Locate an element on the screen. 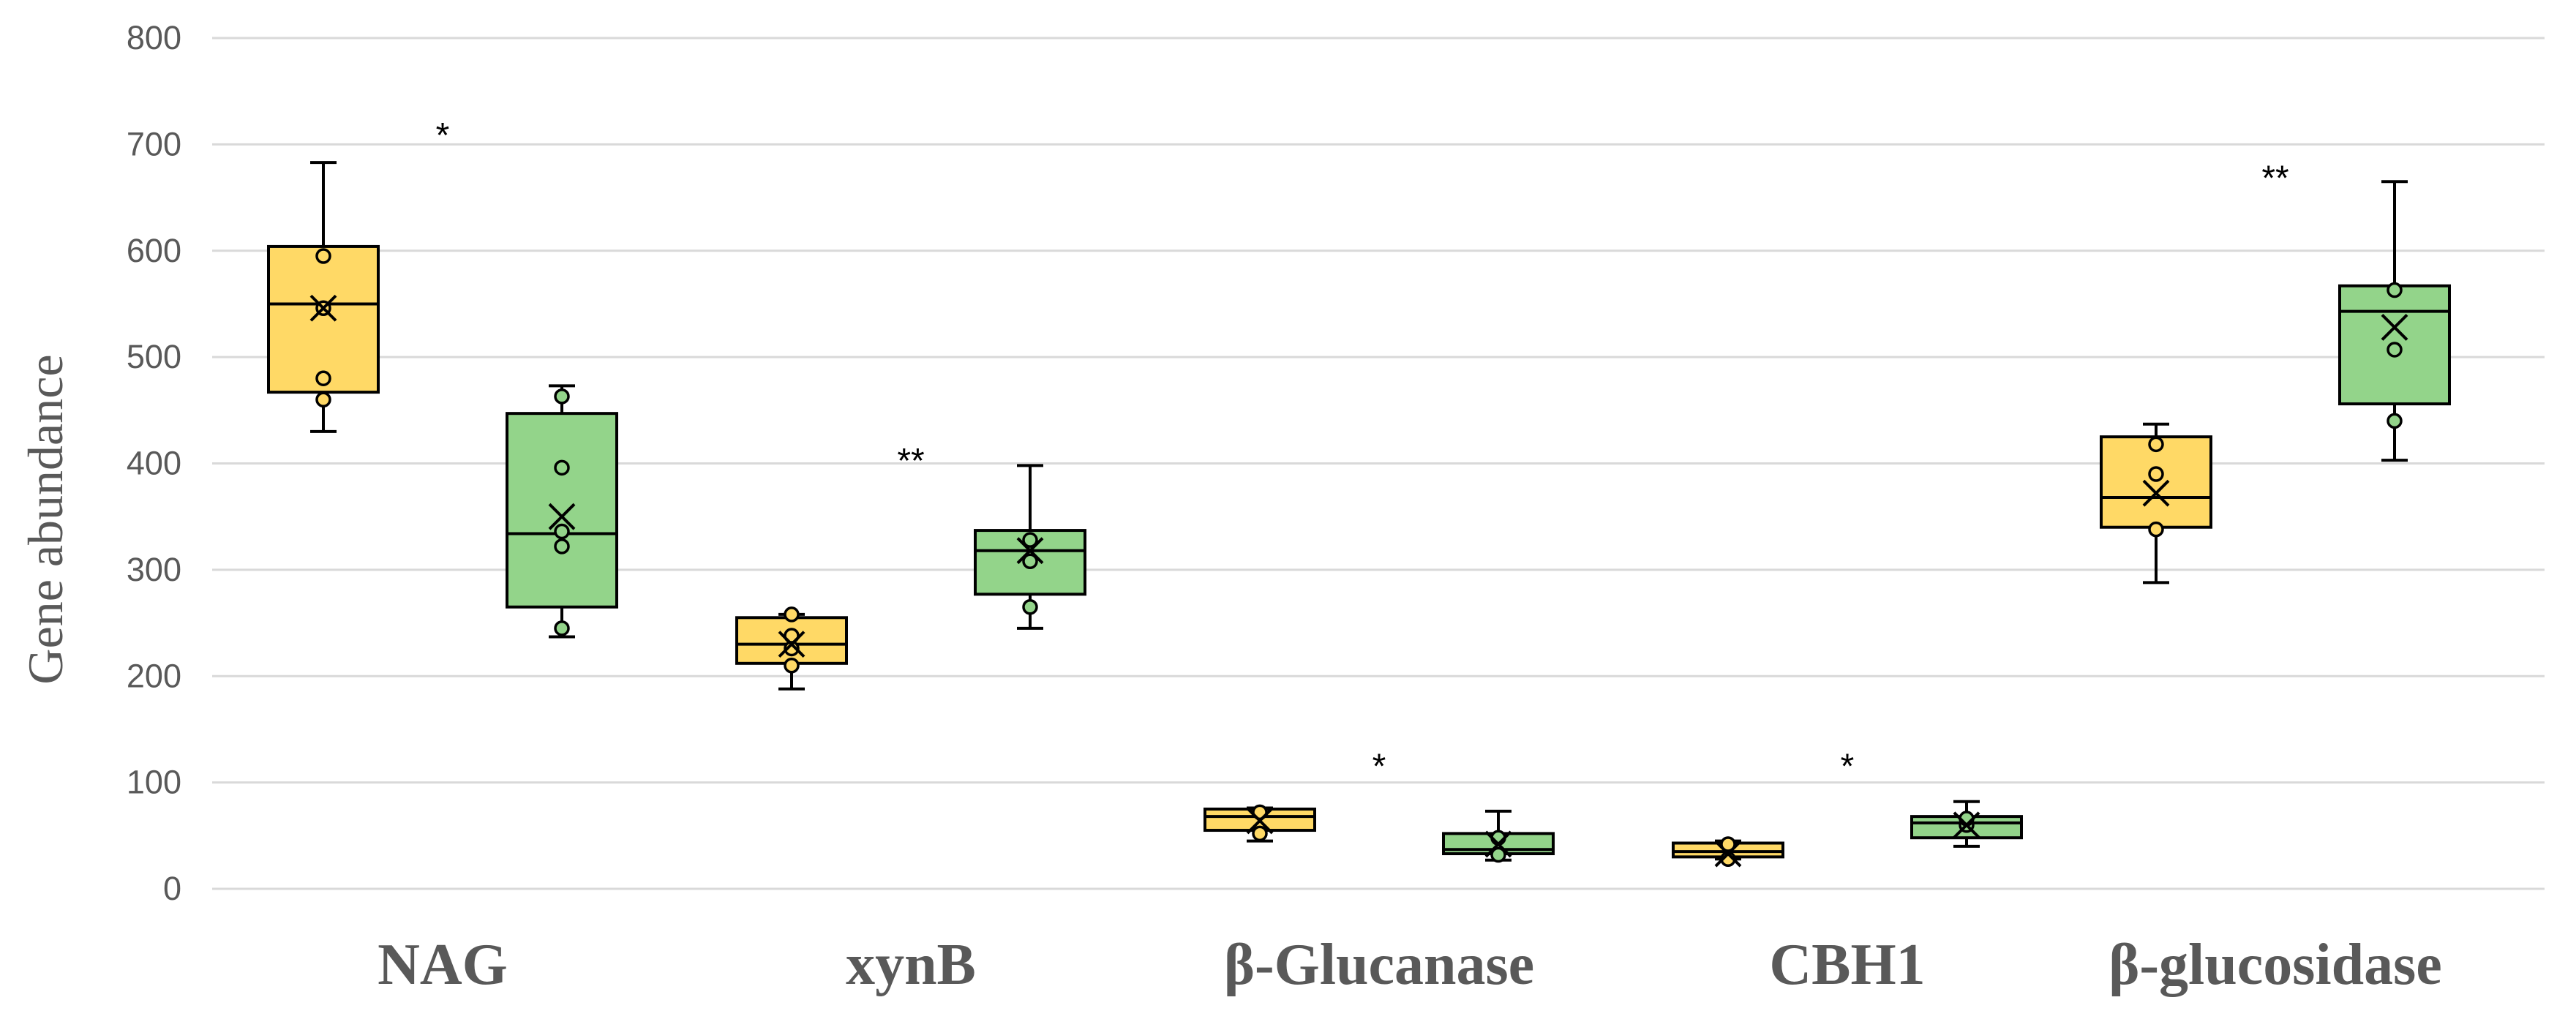 The image size is (2576, 1030). y-axis-ticks: 0 100 200 300 400 500 600 700 800 is located at coordinates (154, 463).